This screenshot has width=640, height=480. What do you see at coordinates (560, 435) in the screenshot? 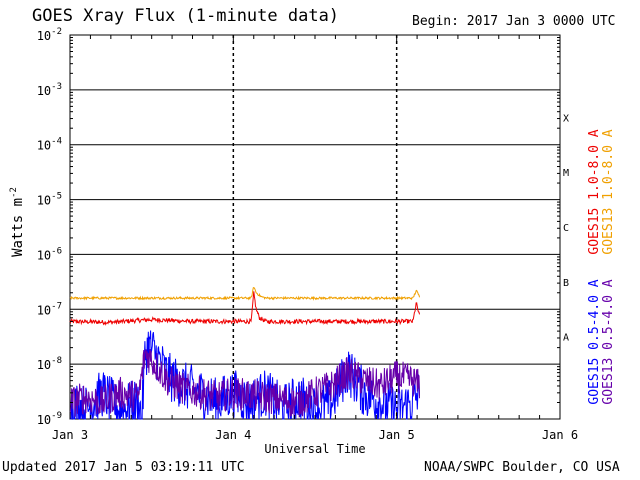
I see `x-tick-label: Jan 6` at bounding box center [560, 435].